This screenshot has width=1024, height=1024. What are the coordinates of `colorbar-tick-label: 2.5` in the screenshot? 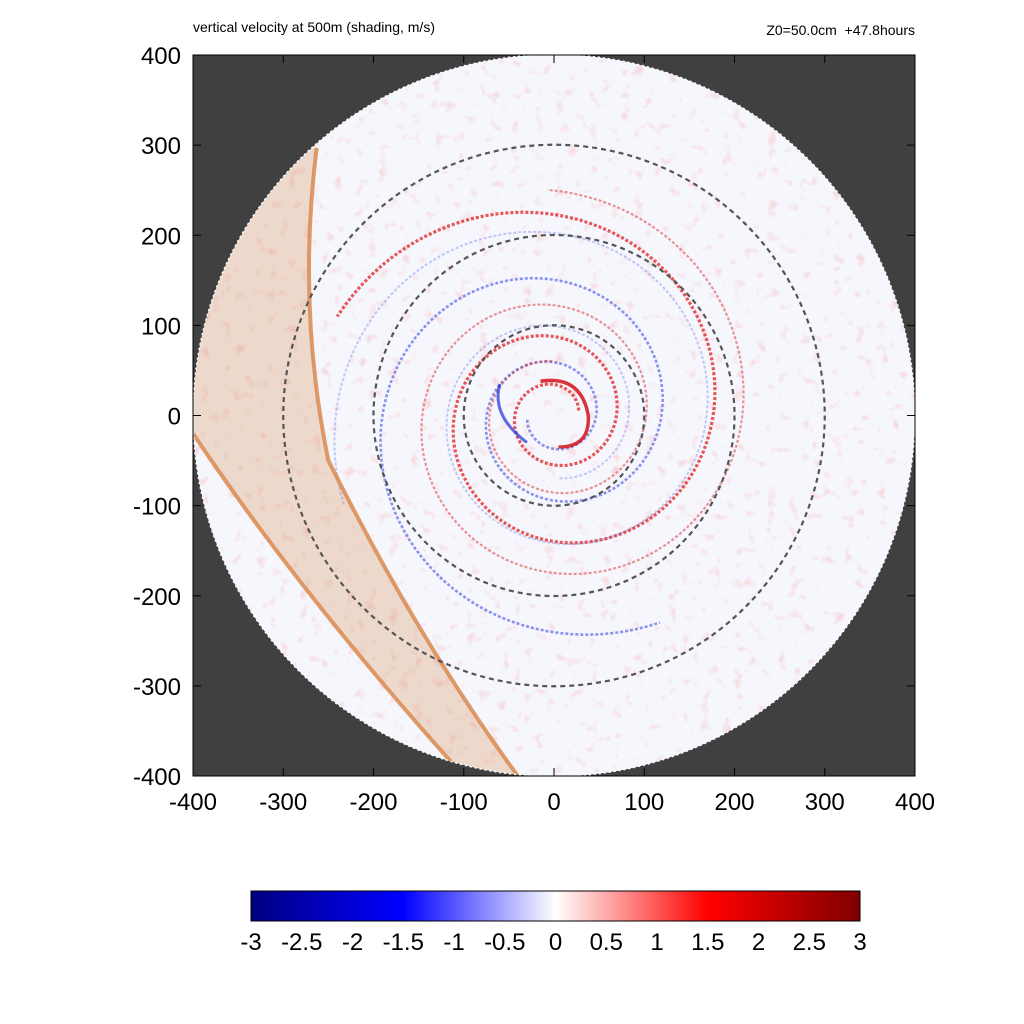 It's located at (809, 942).